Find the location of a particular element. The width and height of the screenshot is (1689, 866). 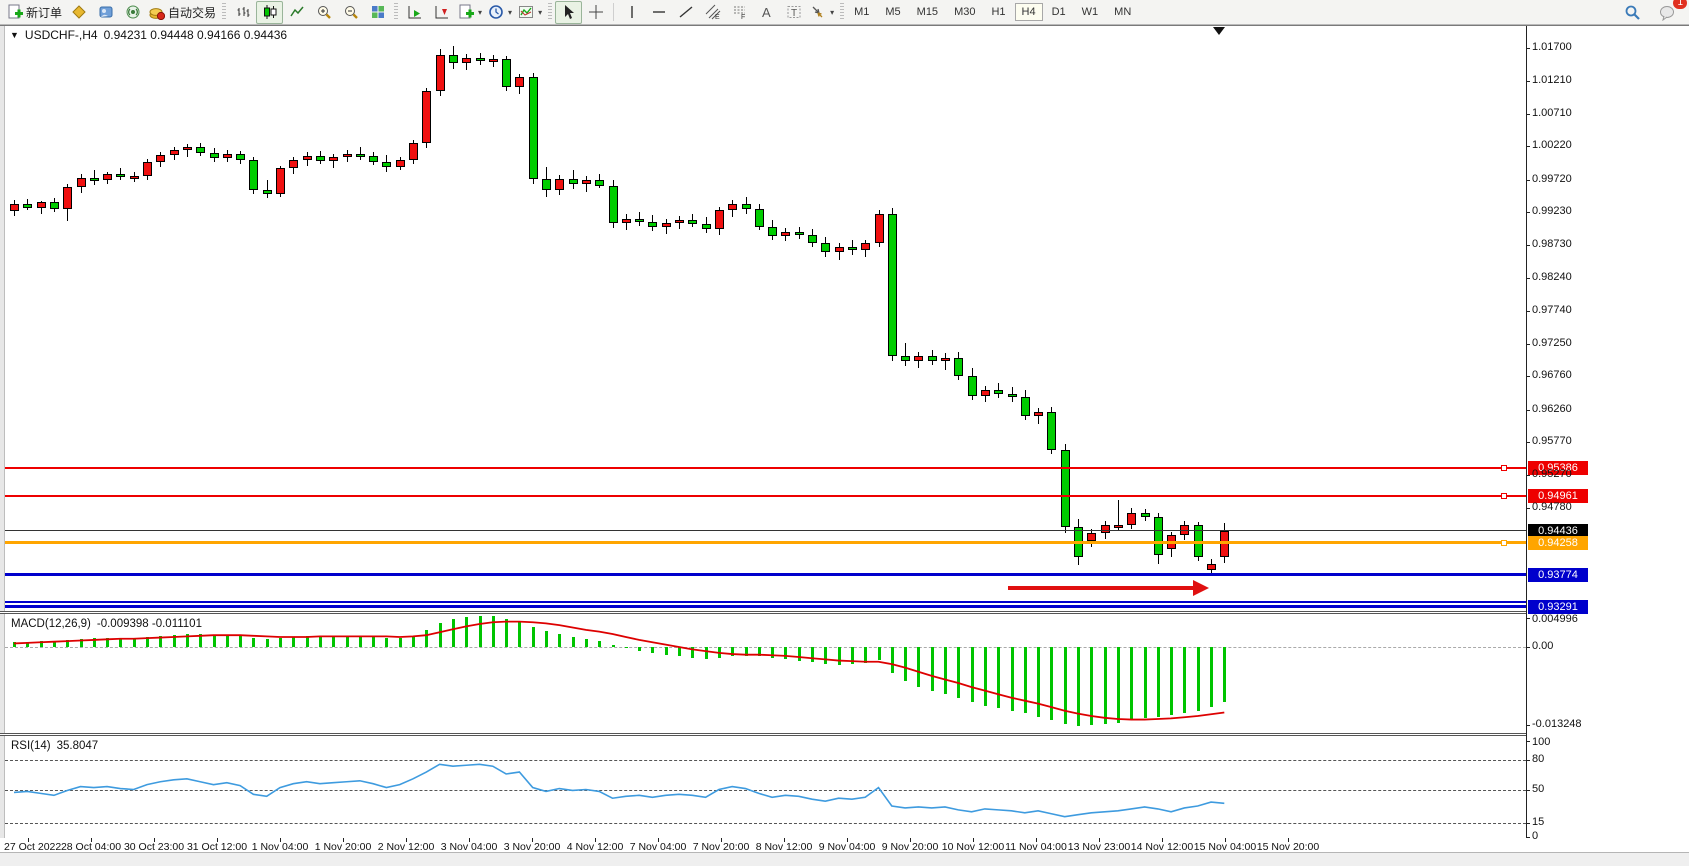

market-watch-button is located at coordinates (78, 12).